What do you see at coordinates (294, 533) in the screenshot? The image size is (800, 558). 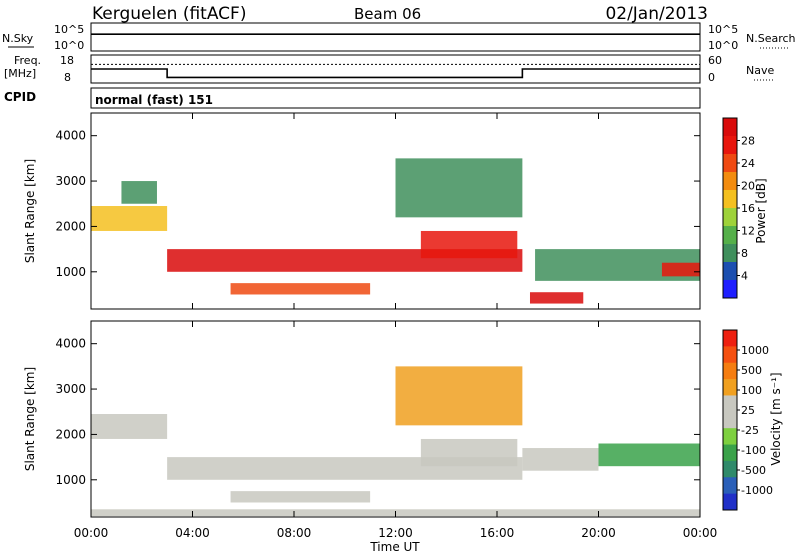 I see `x-tick-label: 08:00` at bounding box center [294, 533].